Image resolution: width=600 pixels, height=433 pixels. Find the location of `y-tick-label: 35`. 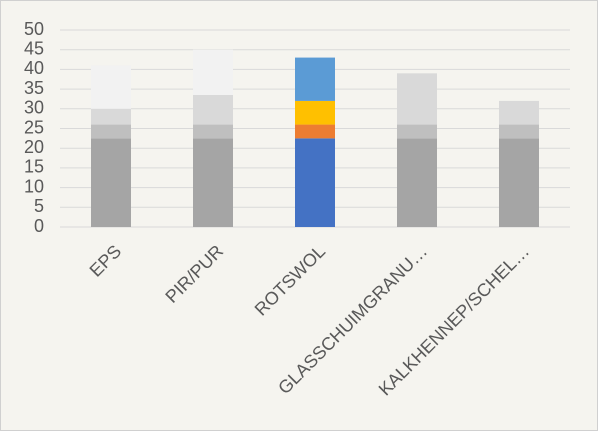

y-tick-label: 35 is located at coordinates (34, 88).